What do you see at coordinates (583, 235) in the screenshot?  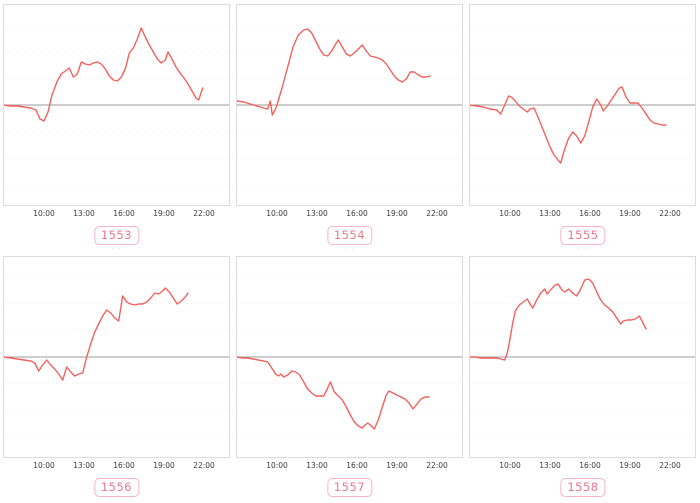 I see `chart-id-badge: 1555` at bounding box center [583, 235].